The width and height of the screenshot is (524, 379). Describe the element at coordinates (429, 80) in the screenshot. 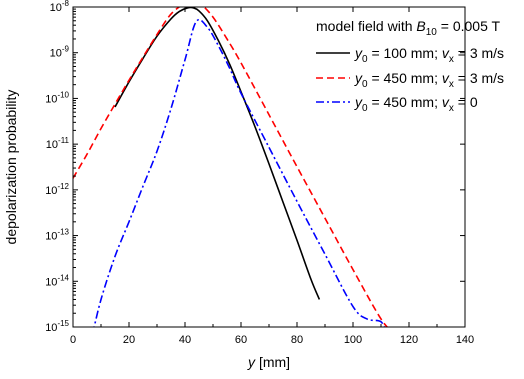

I see `legend-label-series-2: y0 = 450 mm; vx = 3 m/s` at that location.